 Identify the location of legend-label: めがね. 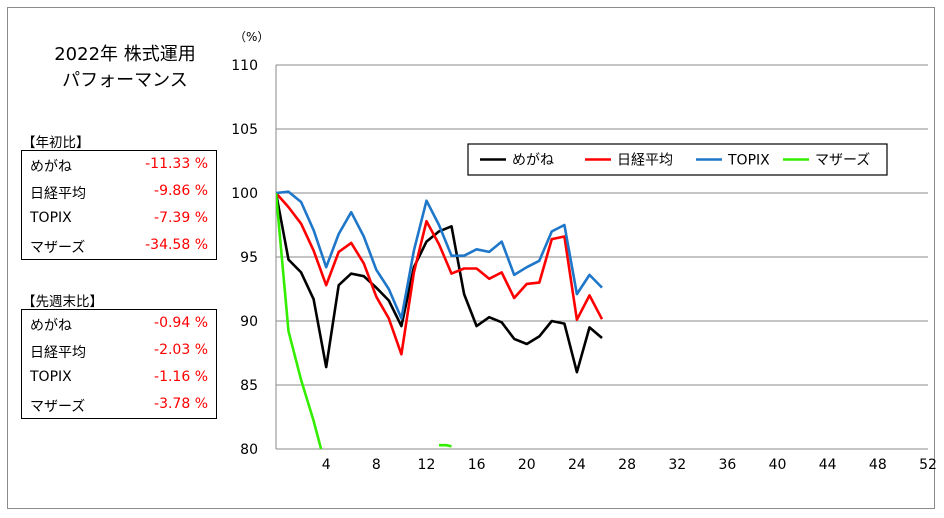
(533, 161).